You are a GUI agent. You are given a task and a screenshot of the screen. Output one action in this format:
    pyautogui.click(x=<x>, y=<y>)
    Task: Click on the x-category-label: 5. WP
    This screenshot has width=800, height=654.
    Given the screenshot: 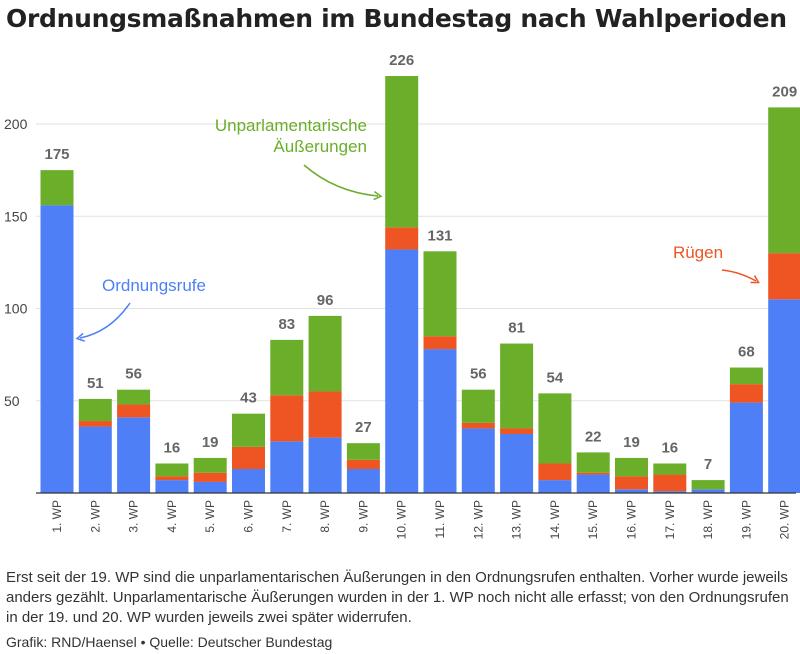 What is the action you would take?
    pyautogui.click(x=210, y=516)
    